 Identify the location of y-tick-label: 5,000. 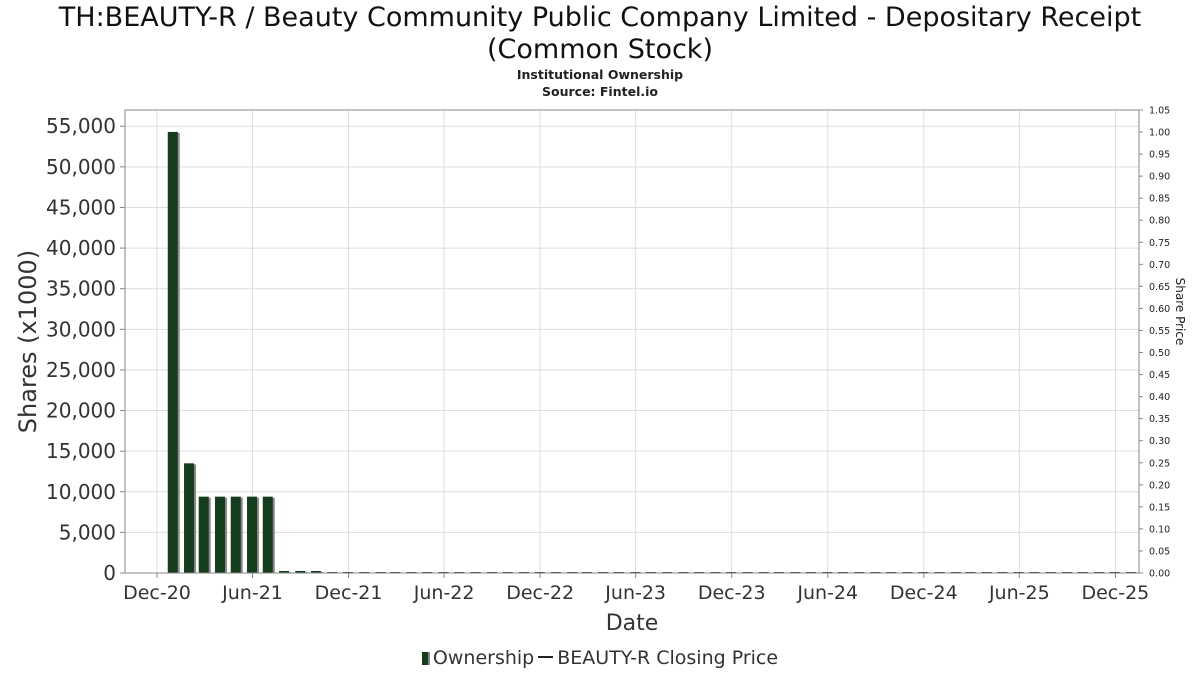
(87, 532).